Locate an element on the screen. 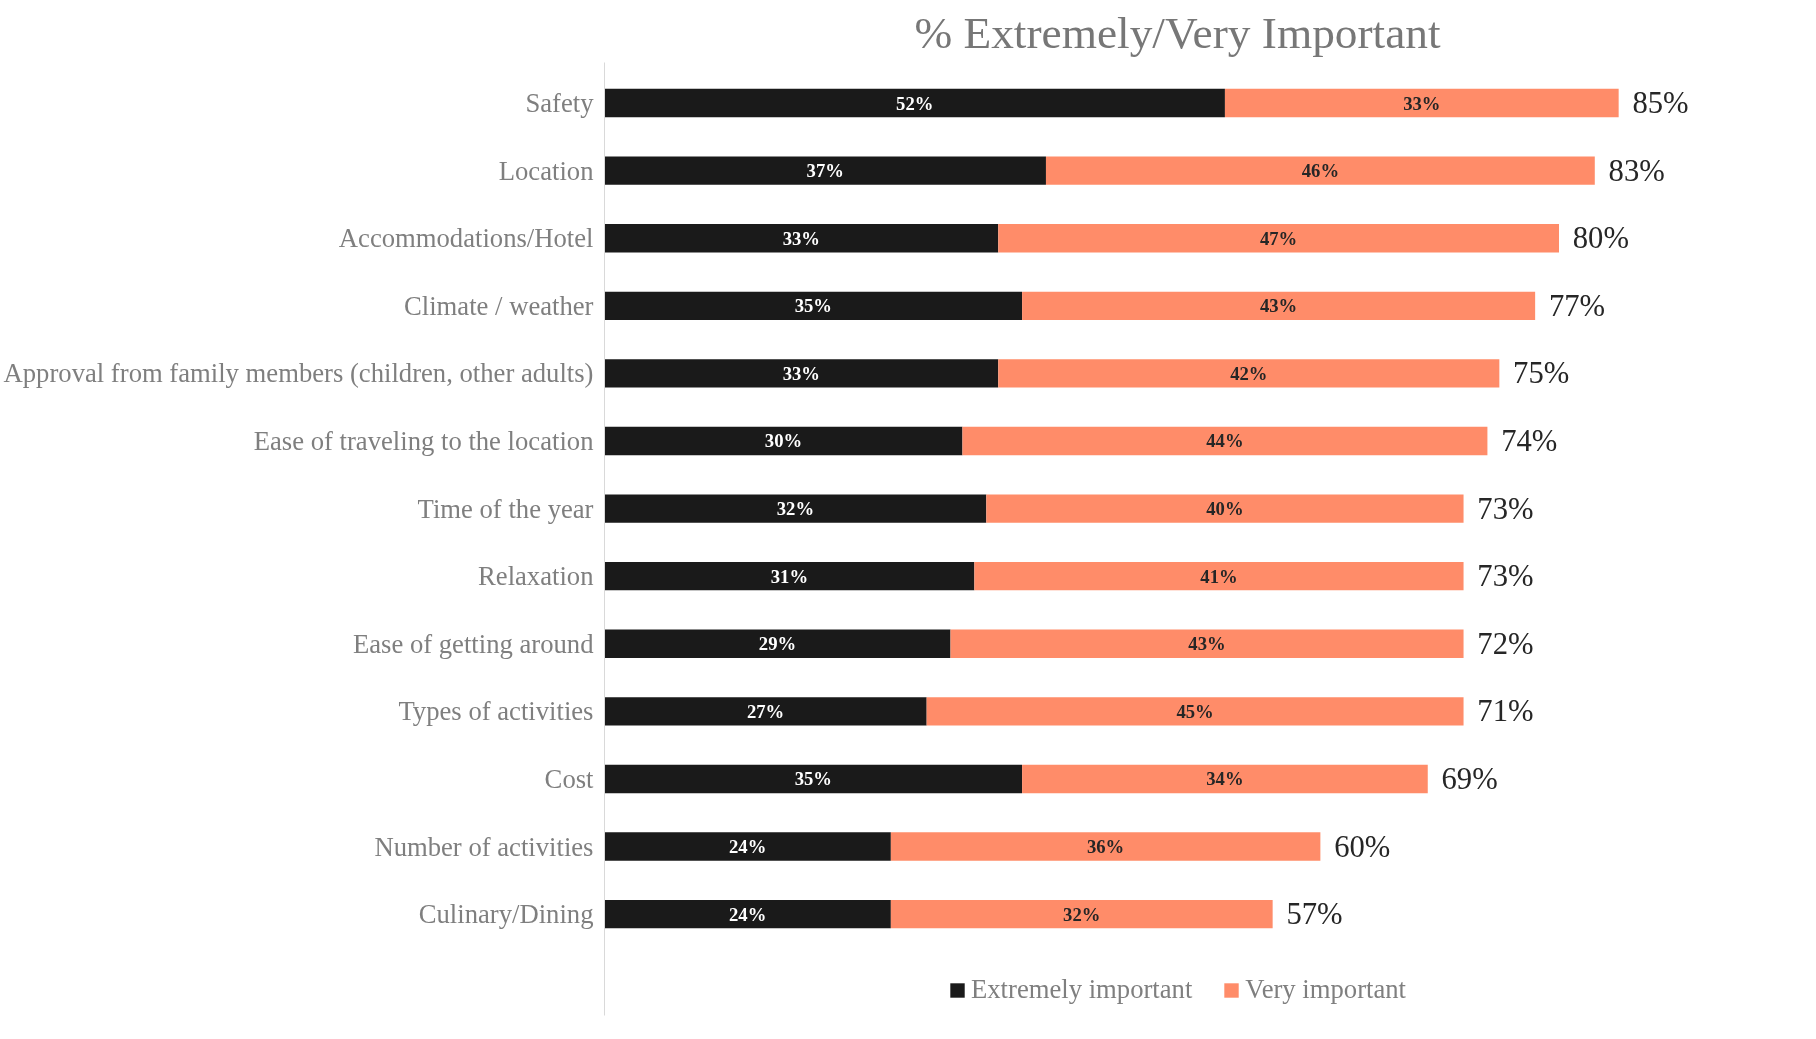 This screenshot has width=1816, height=1039. data-label: 37% is located at coordinates (825, 171).